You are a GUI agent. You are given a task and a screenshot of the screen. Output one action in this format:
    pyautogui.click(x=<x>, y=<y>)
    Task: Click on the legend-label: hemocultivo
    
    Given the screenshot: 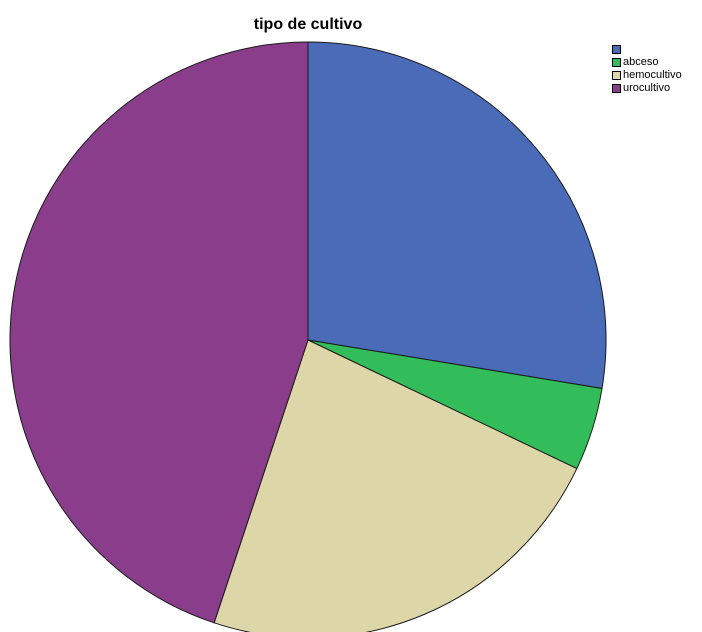 What is the action you would take?
    pyautogui.click(x=652, y=75)
    